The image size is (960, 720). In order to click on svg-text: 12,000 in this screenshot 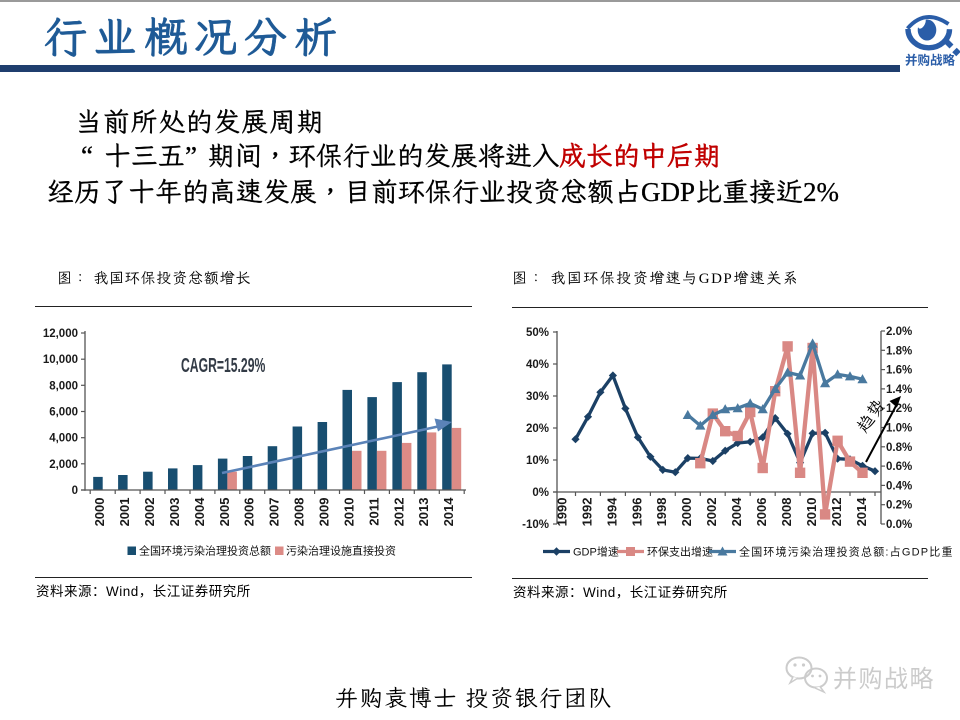, I will do `click(60, 334)`.